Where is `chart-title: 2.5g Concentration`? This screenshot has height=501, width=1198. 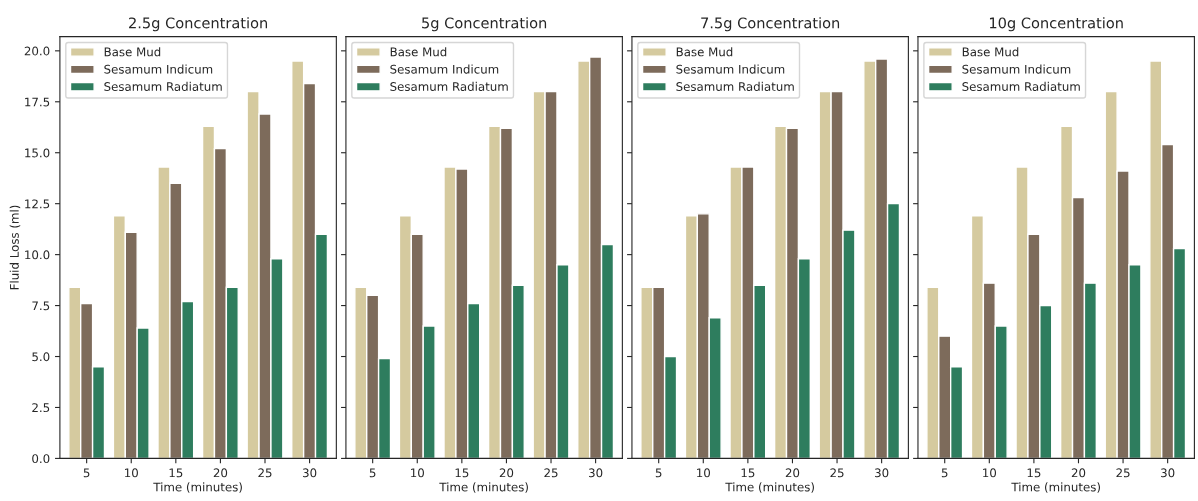
chart-title: 2.5g Concentration is located at coordinates (198, 24).